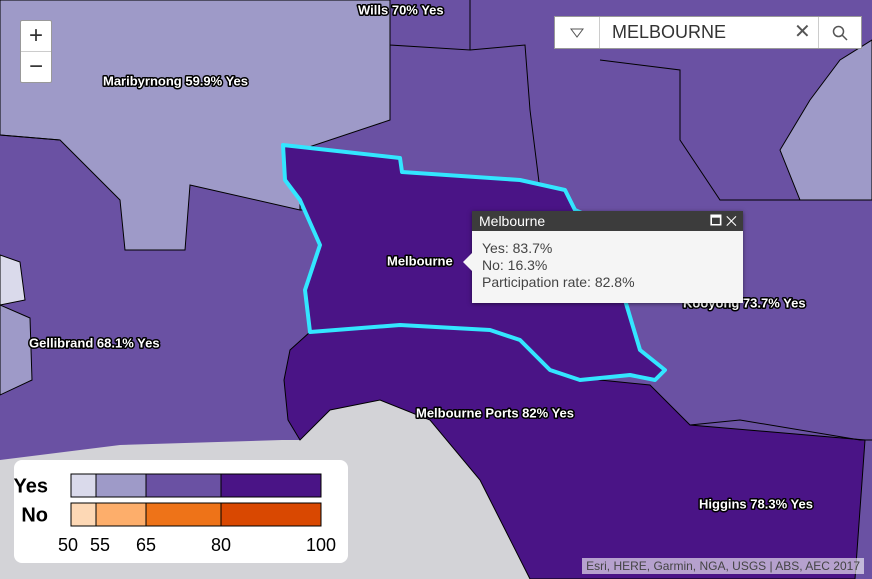 Image resolution: width=872 pixels, height=579 pixels. Describe the element at coordinates (495, 412) in the screenshot. I see `map-label: Melbourne Ports 82% Yes` at that location.